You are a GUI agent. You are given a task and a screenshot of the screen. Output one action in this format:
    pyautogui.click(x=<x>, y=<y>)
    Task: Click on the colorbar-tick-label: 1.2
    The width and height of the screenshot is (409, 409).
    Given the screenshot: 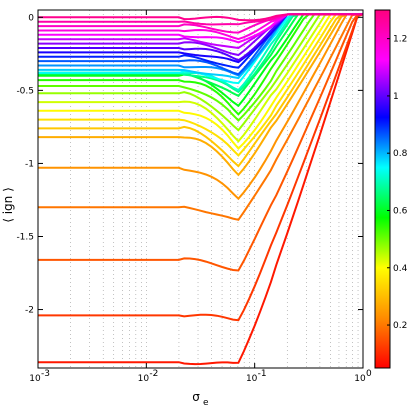 What is the action you would take?
    pyautogui.click(x=400, y=40)
    